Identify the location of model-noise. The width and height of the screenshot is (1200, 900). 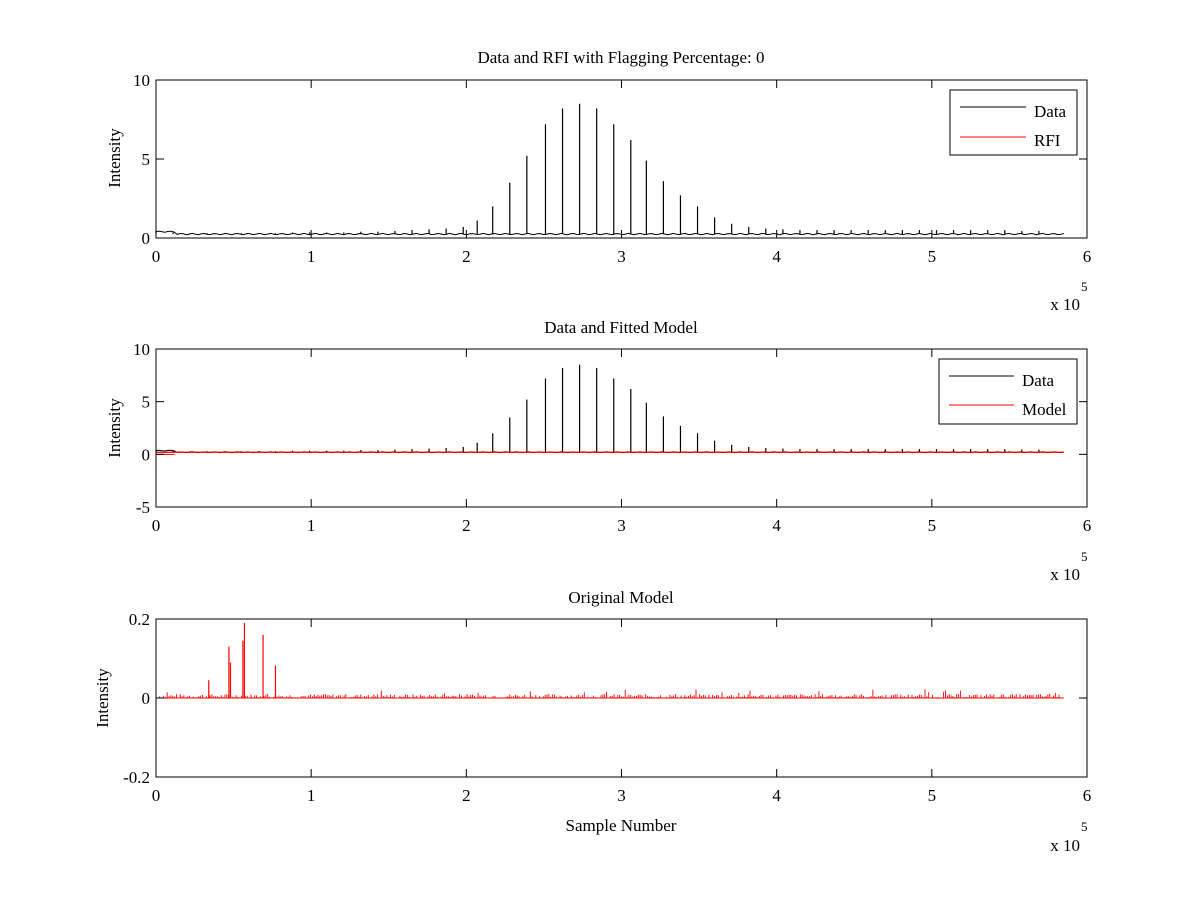
(609, 693).